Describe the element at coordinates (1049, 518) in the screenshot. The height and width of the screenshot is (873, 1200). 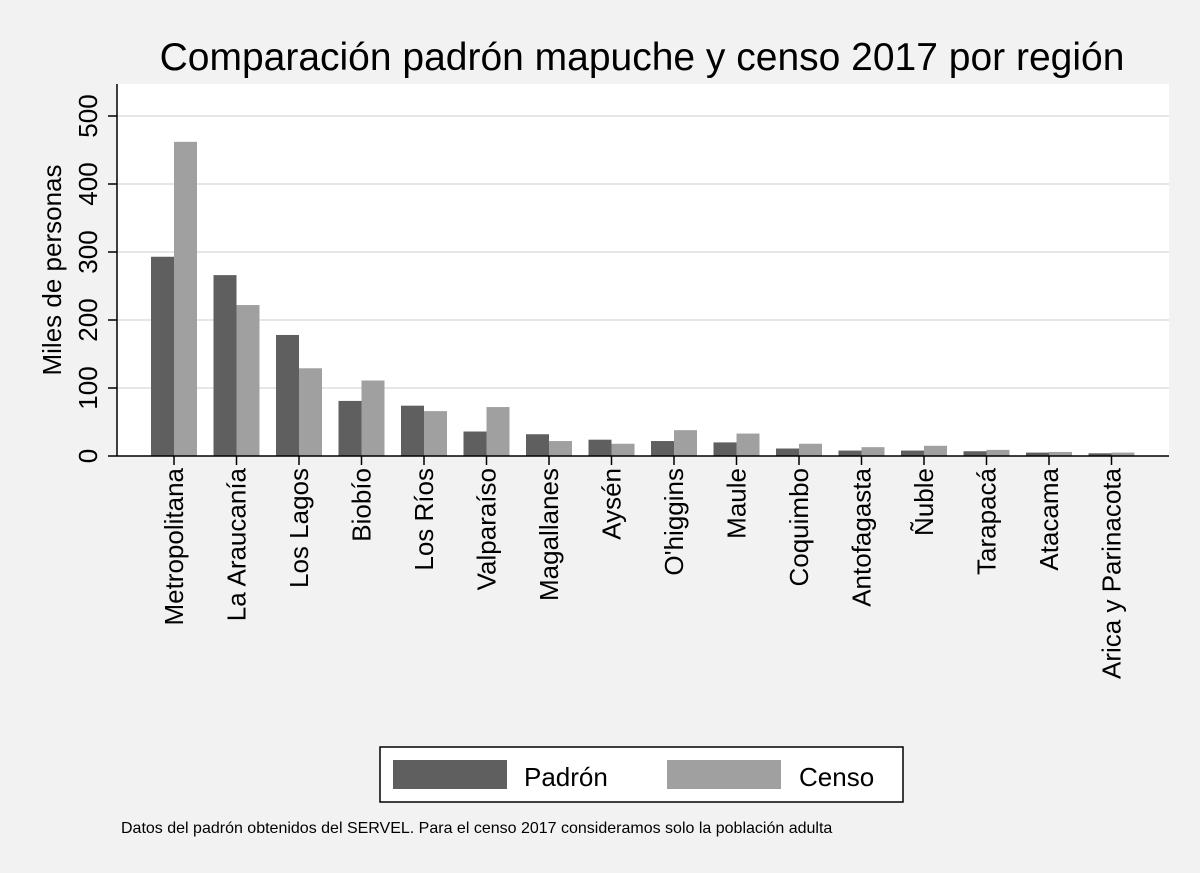
I see `x-tick-label: Atacama` at that location.